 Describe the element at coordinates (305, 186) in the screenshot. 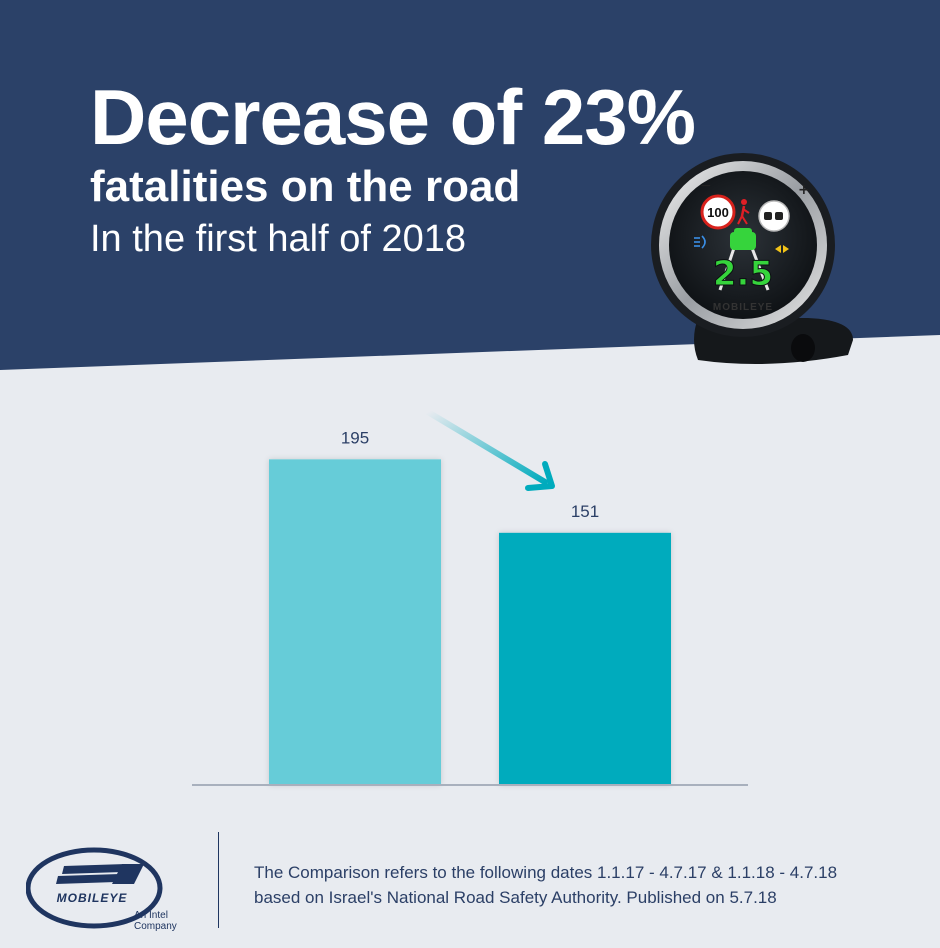

I see `subheadline: fatalities on the road` at that location.